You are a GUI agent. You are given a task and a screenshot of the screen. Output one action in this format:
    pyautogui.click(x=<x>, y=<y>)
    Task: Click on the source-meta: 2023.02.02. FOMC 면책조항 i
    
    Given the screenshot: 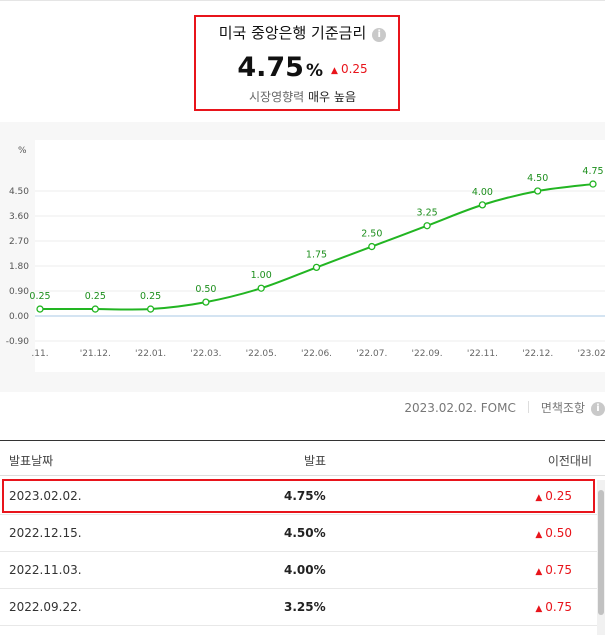 What is the action you would take?
    pyautogui.click(x=504, y=407)
    